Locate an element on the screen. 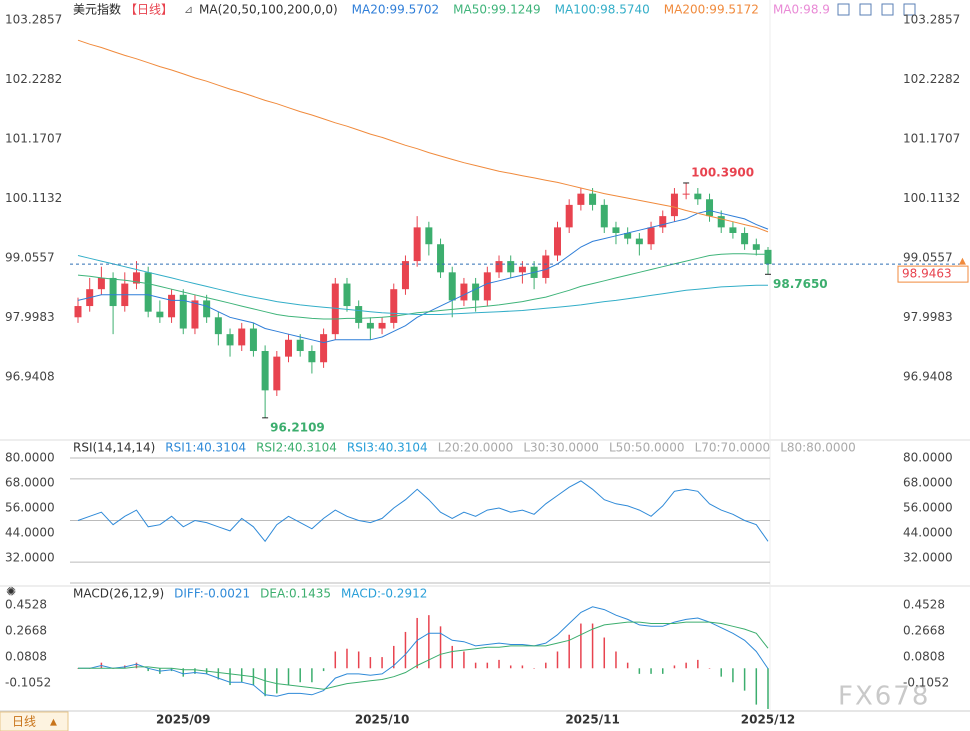 This screenshot has width=970, height=731. watermark: FX678 is located at coordinates (884, 697).